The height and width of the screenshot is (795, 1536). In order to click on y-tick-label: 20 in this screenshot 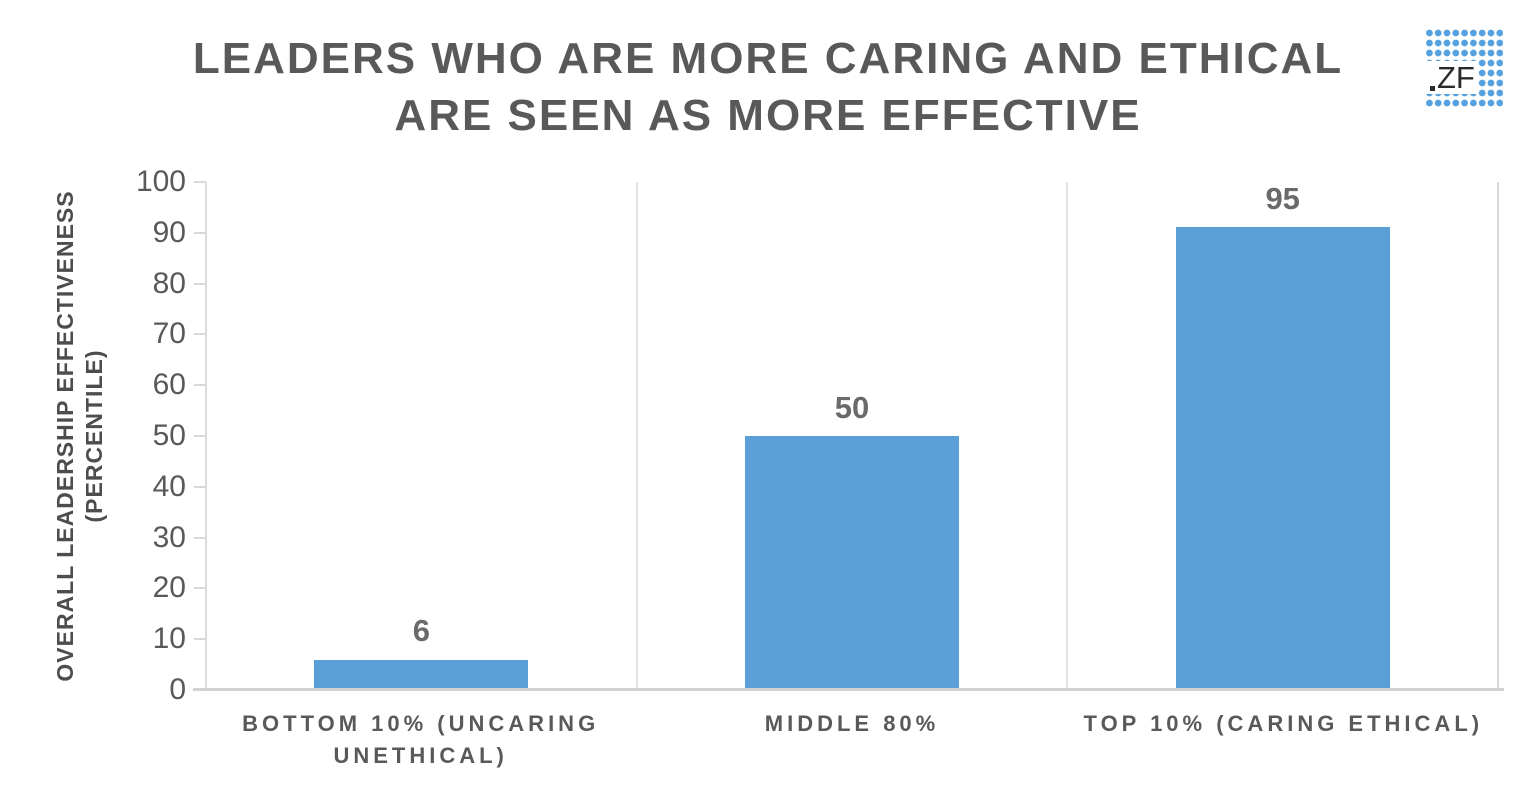, I will do `click(169, 588)`.